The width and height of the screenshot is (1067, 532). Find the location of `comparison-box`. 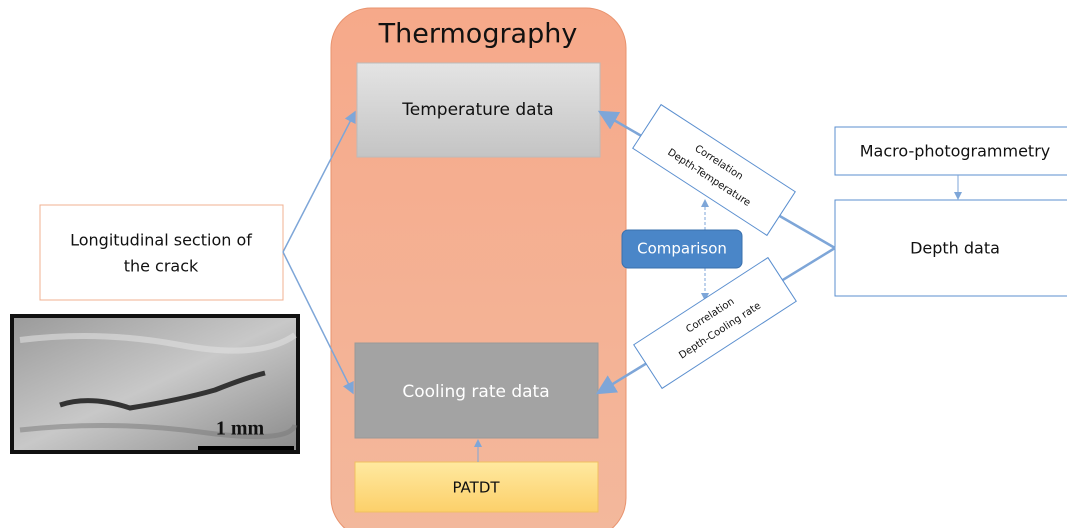

comparison-box is located at coordinates (682, 249).